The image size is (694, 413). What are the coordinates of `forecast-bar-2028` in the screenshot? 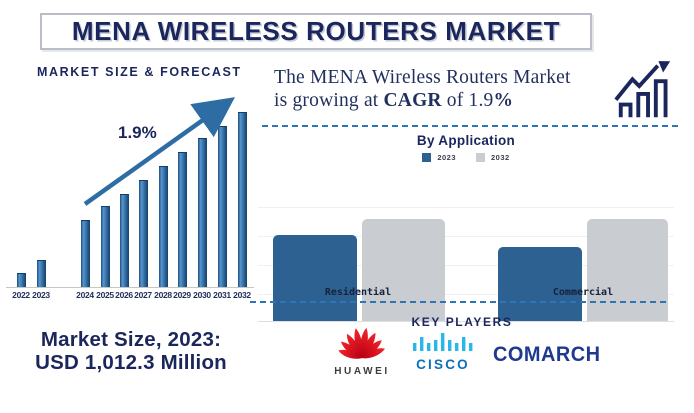 It's located at (163, 226).